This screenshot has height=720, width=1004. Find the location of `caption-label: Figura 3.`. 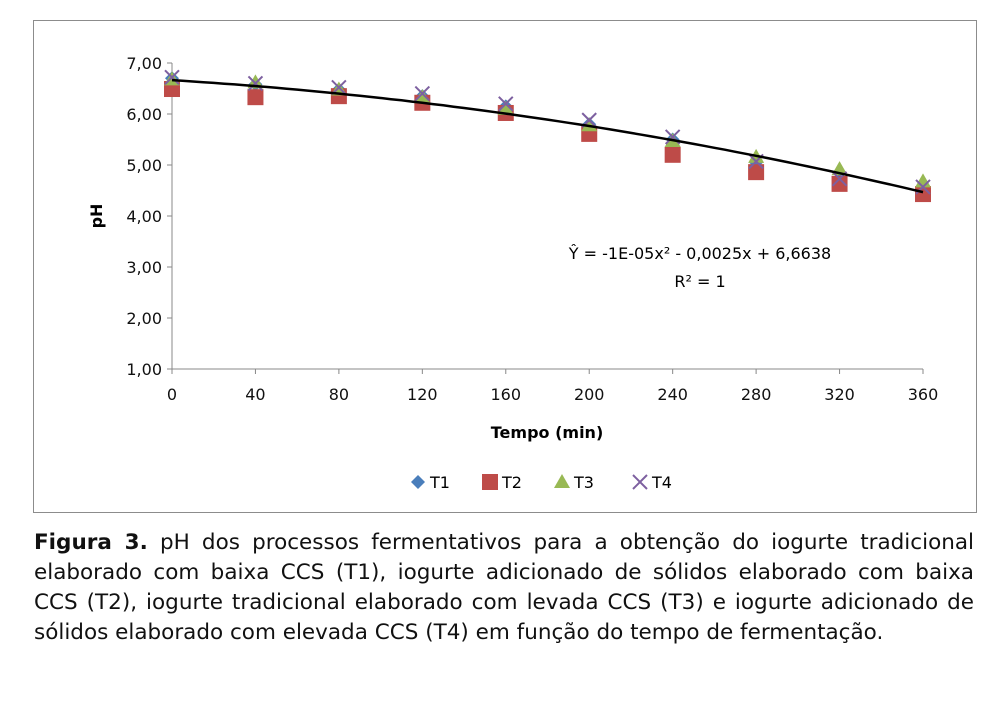

caption-label: Figura 3. is located at coordinates (91, 542).